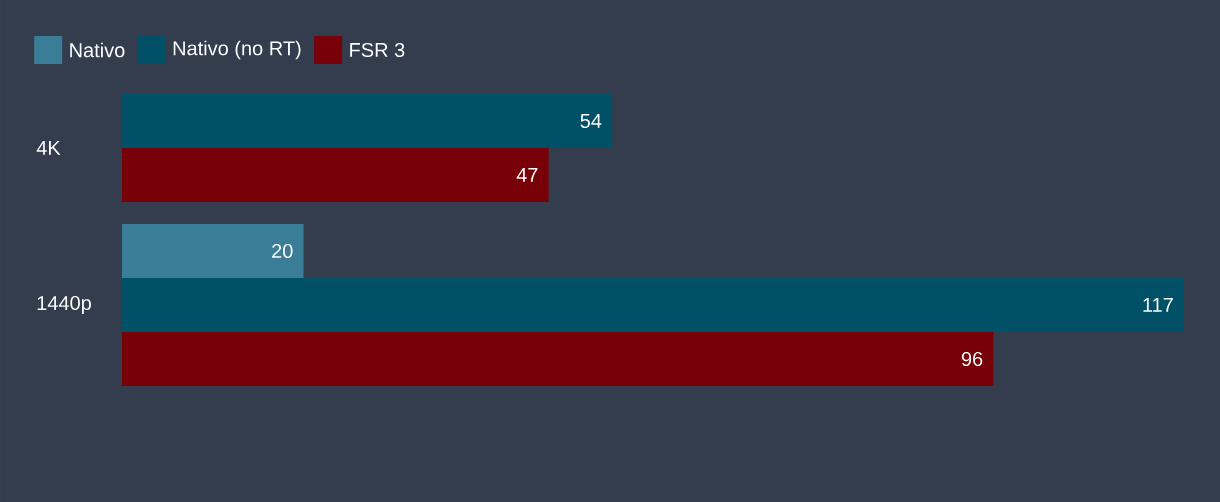 This screenshot has width=1220, height=502. I want to click on data-label: 117, so click(1158, 305).